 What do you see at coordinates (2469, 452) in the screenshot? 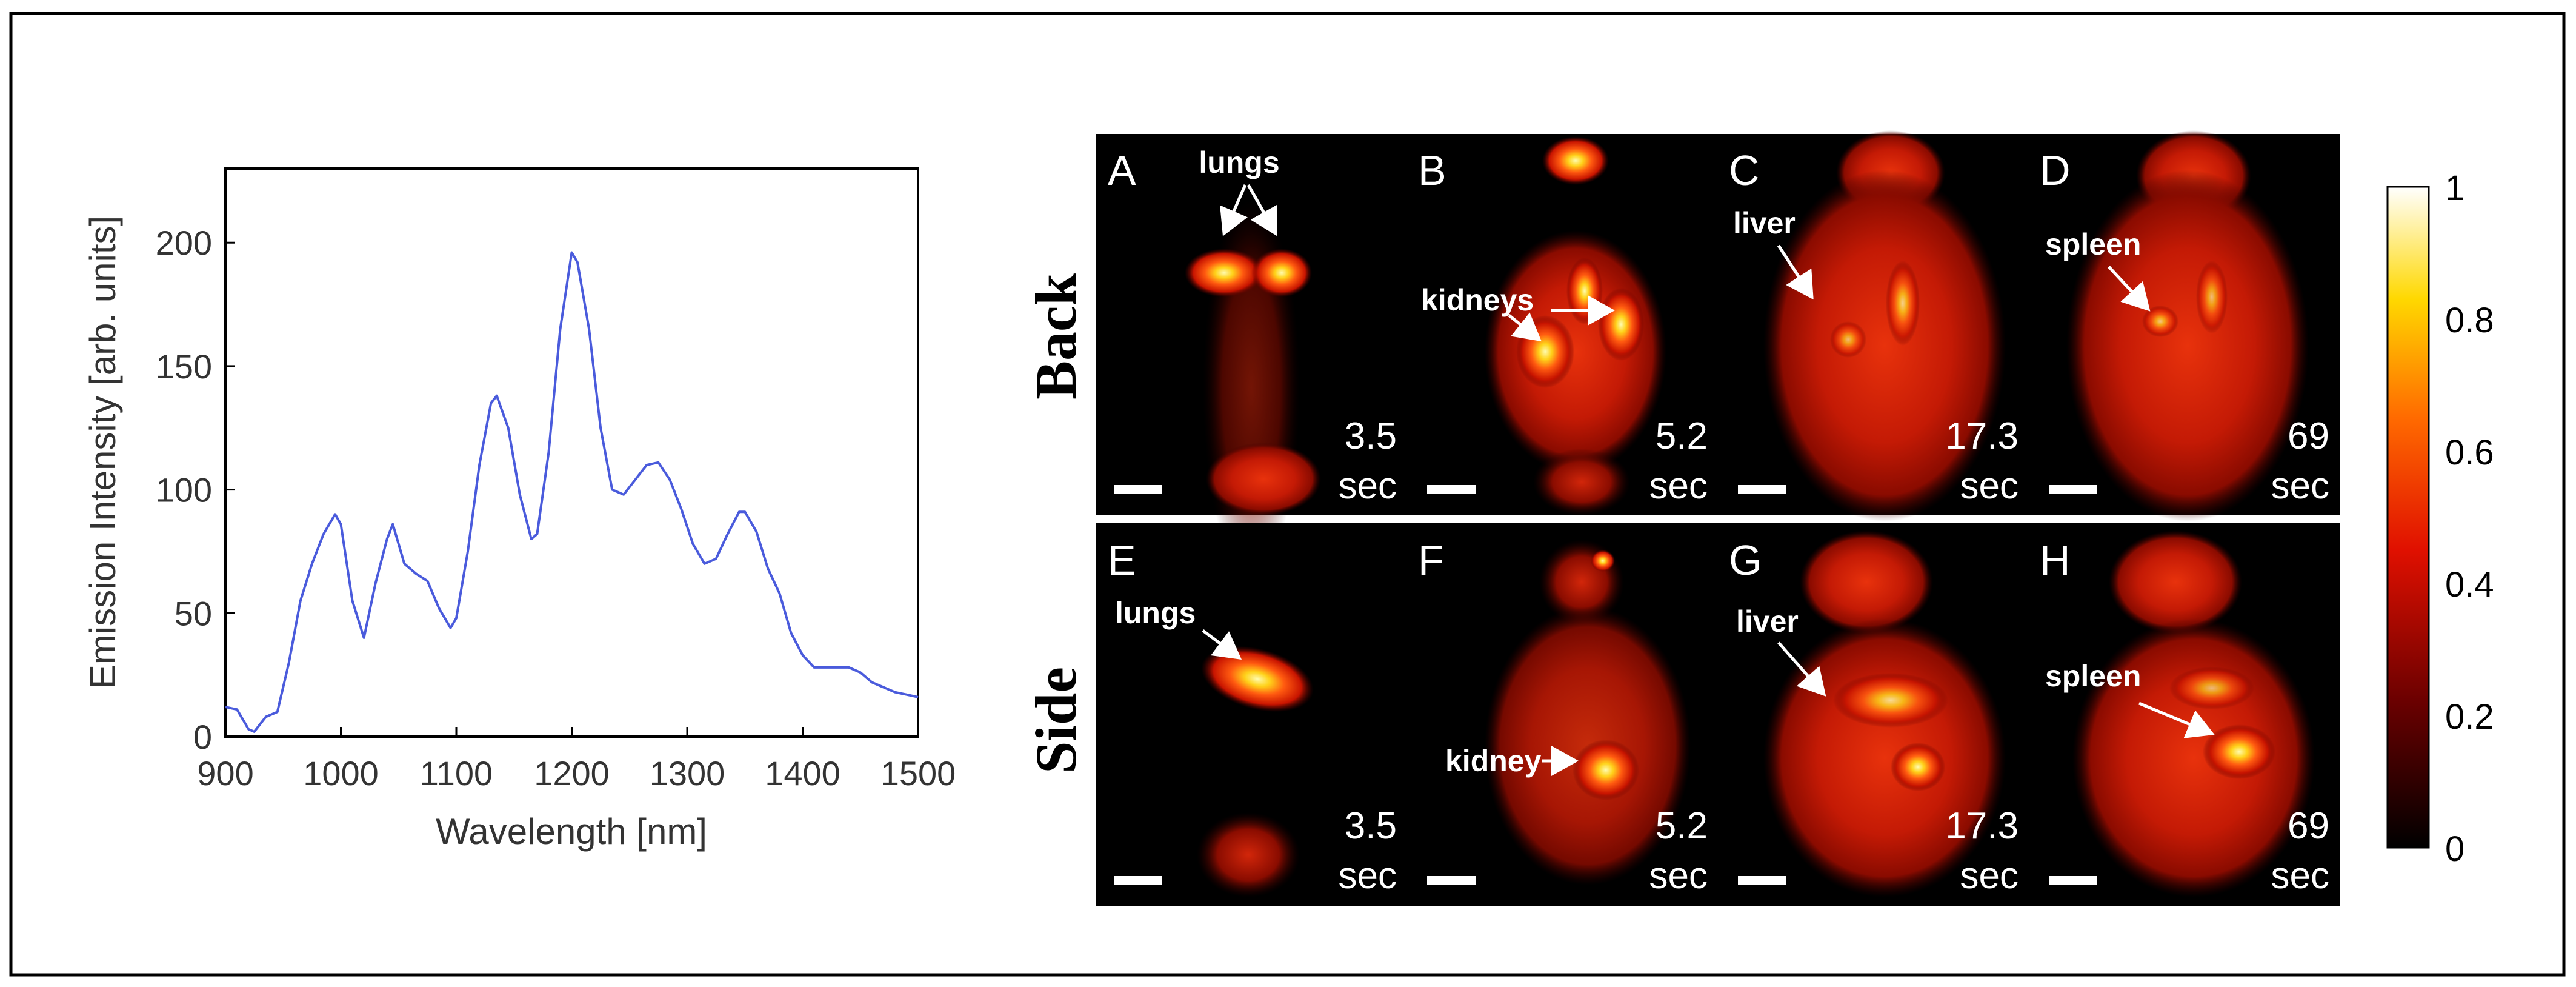
I see `colorbar-tick-0-6: 0.6` at bounding box center [2469, 452].